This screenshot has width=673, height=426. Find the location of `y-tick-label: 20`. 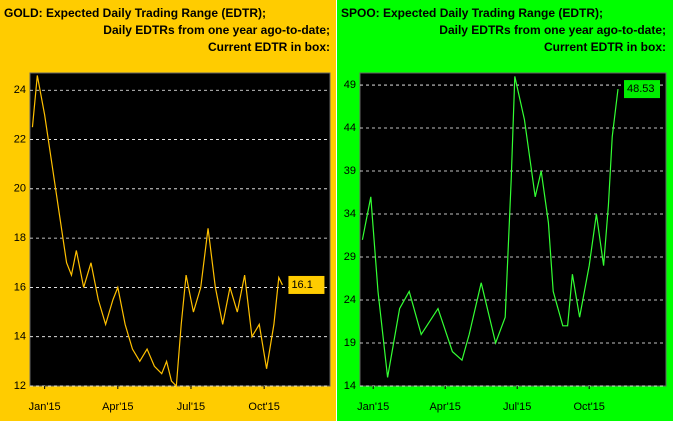

y-tick-label: 20 is located at coordinates (20, 189).